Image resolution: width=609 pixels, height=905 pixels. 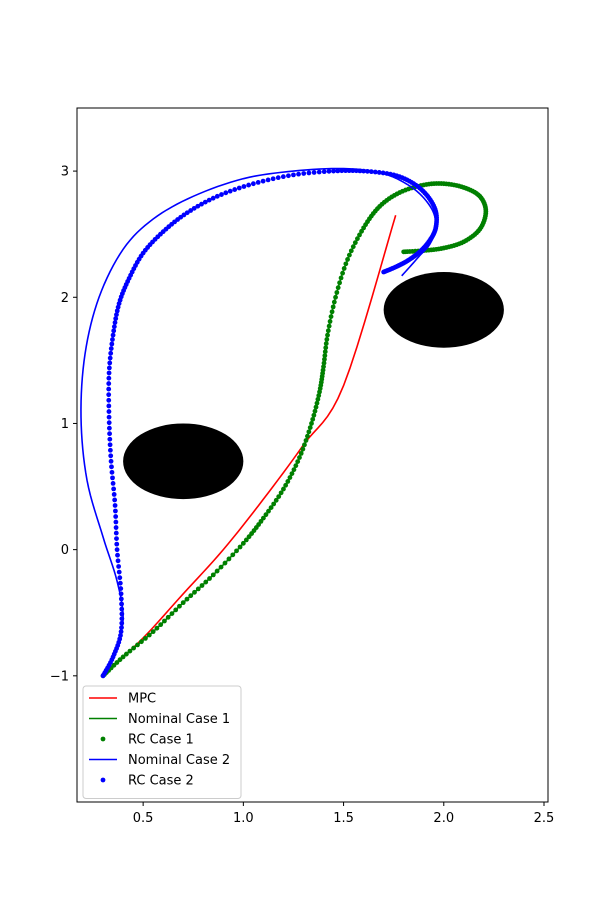 What do you see at coordinates (59, 676) in the screenshot?
I see `y-tick-label: −1` at bounding box center [59, 676].